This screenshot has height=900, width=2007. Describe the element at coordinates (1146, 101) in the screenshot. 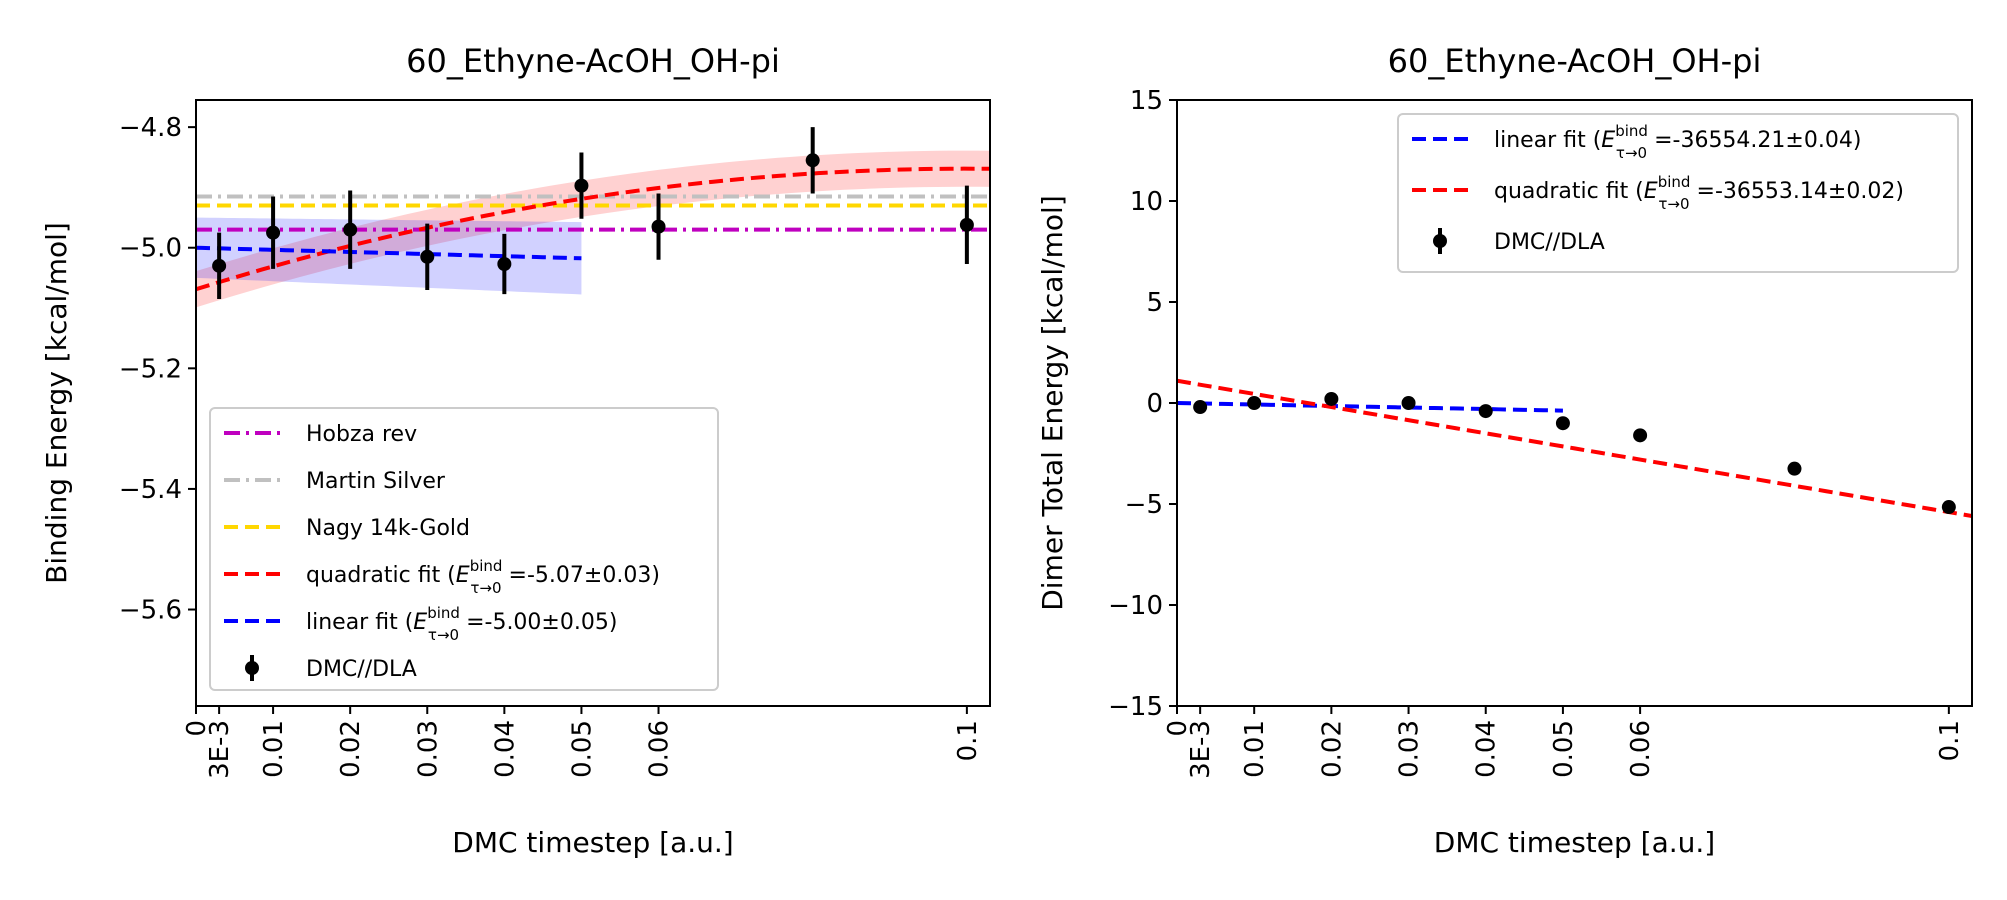

I see `y-tick-label: 15` at that location.